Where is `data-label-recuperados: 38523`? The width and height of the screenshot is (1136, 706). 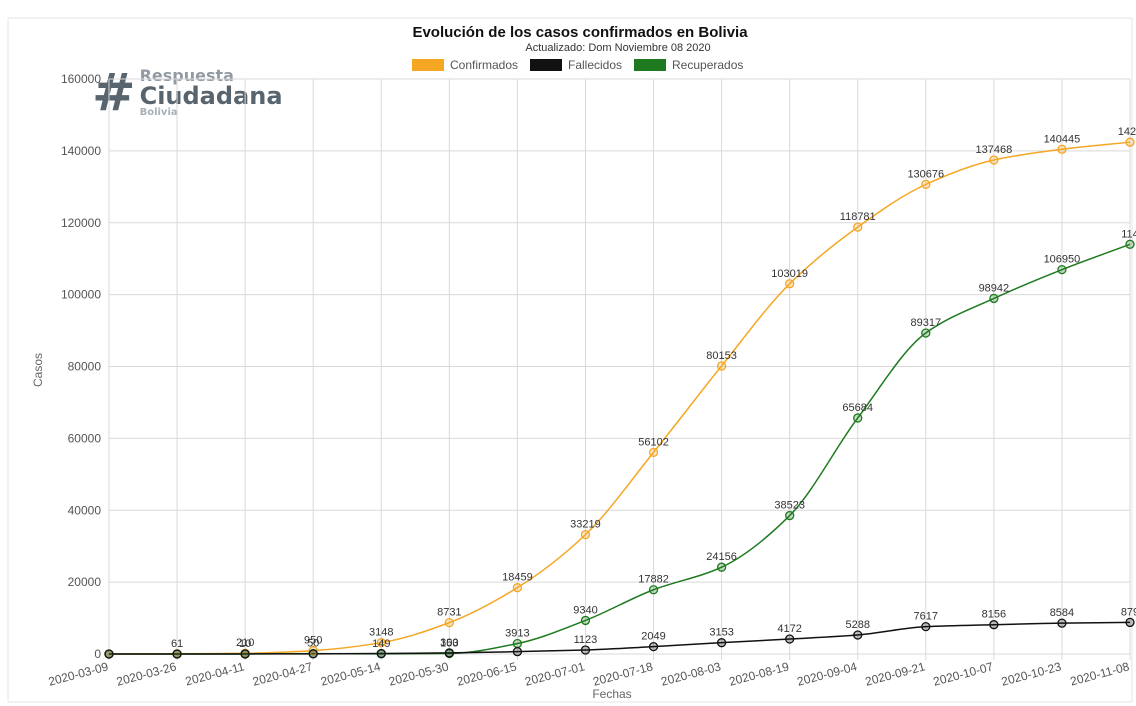 data-label-recuperados: 38523 is located at coordinates (789, 506).